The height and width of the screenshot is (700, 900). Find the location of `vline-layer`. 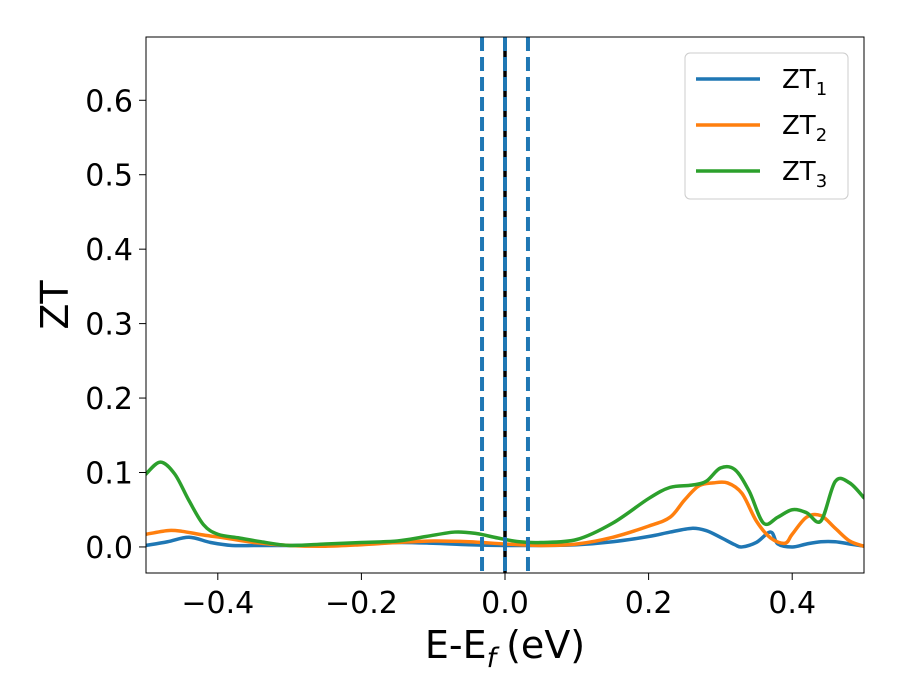

vline-layer is located at coordinates (505, 305).